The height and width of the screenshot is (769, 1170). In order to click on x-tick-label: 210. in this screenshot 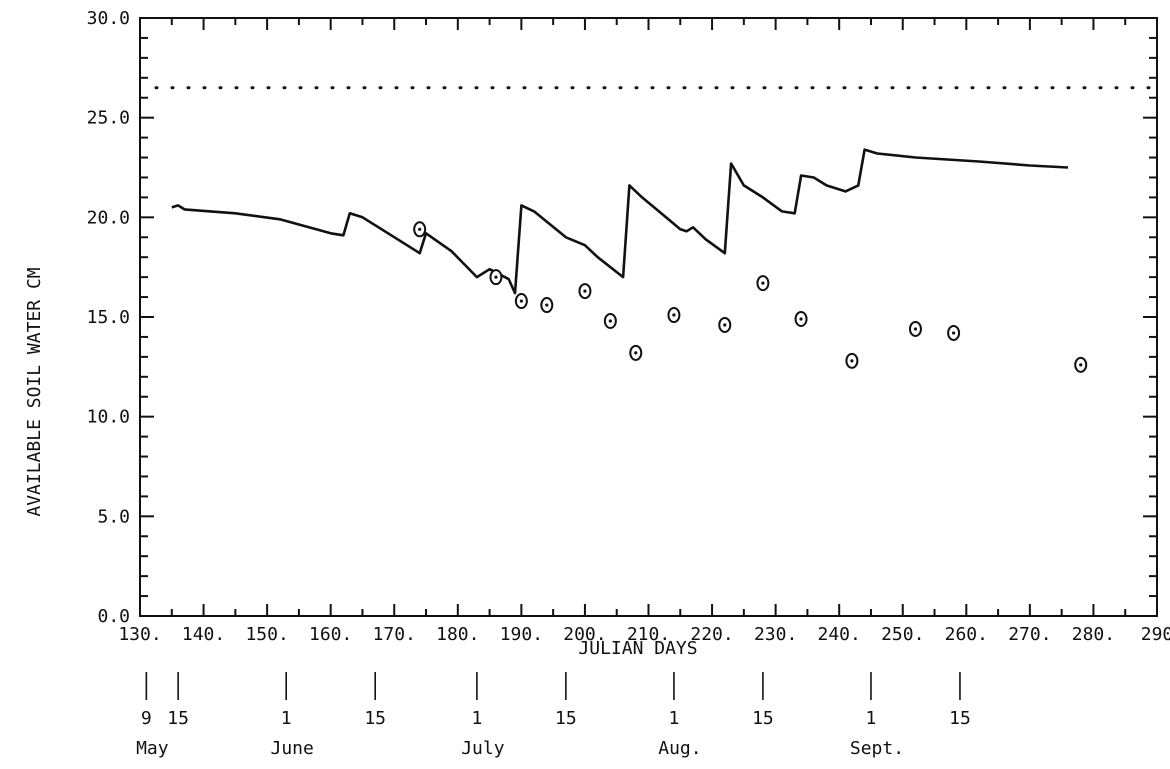, I will do `click(648, 634)`.